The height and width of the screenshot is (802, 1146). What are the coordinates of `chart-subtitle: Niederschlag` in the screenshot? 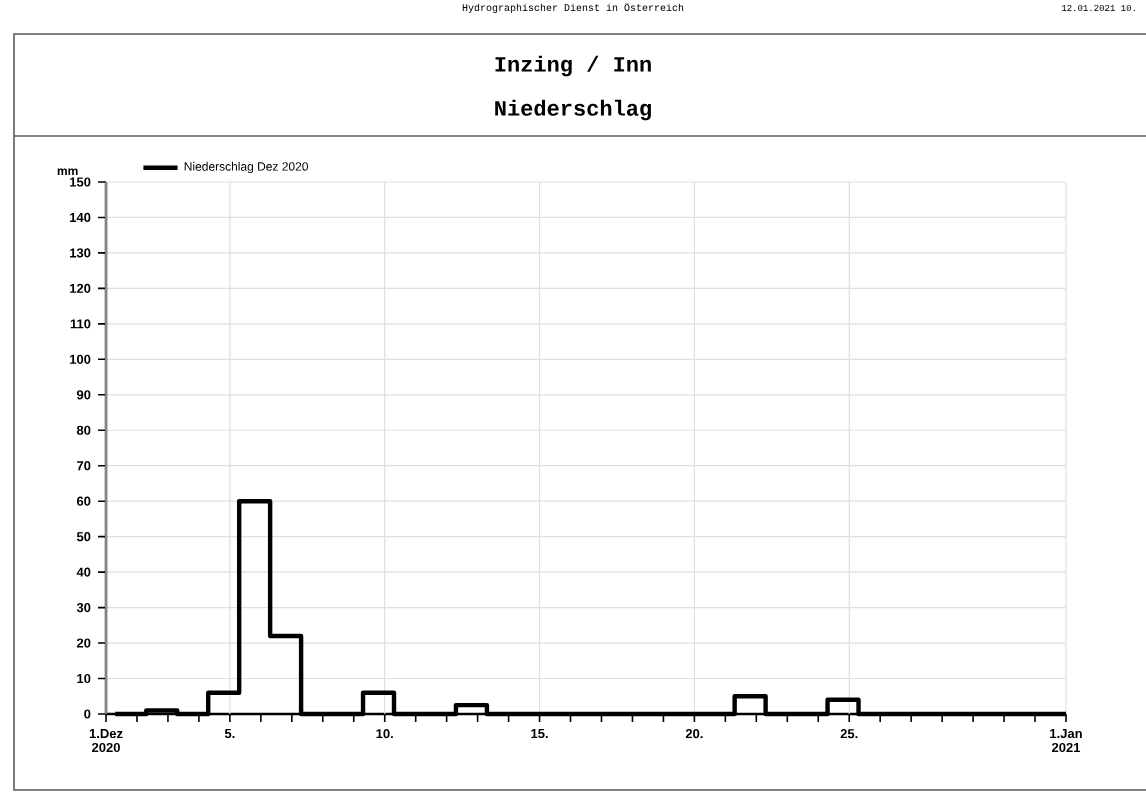 It's located at (573, 110).